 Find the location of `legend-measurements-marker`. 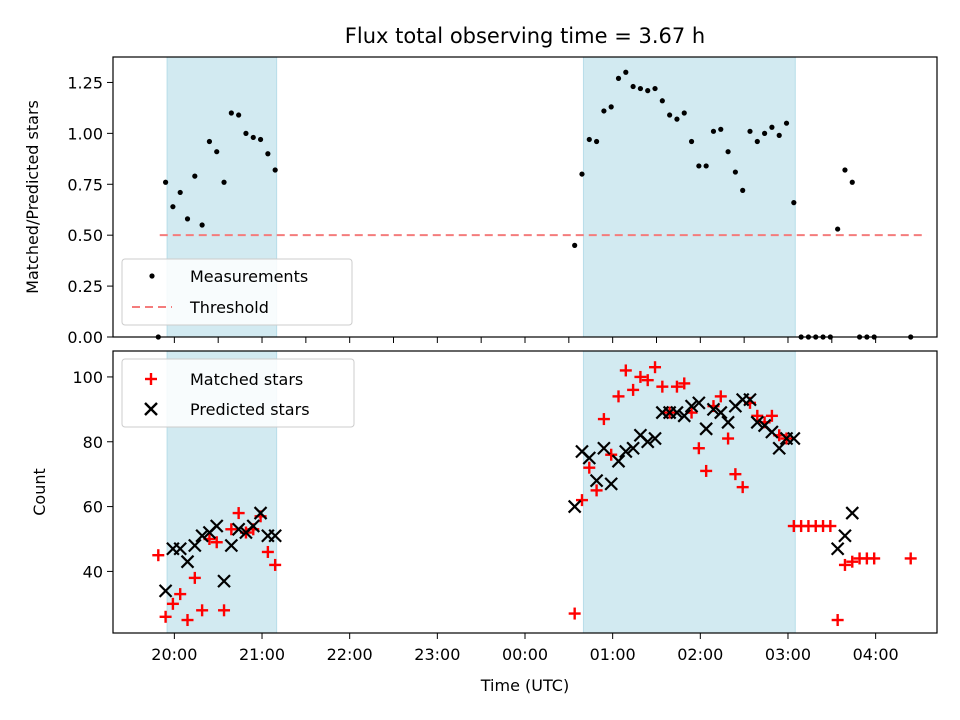

legend-measurements-marker is located at coordinates (152, 276).